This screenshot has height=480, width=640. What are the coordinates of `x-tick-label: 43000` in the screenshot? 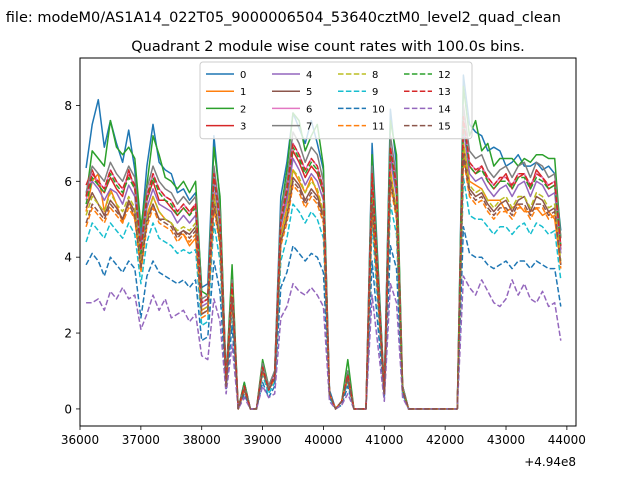 It's located at (506, 440).